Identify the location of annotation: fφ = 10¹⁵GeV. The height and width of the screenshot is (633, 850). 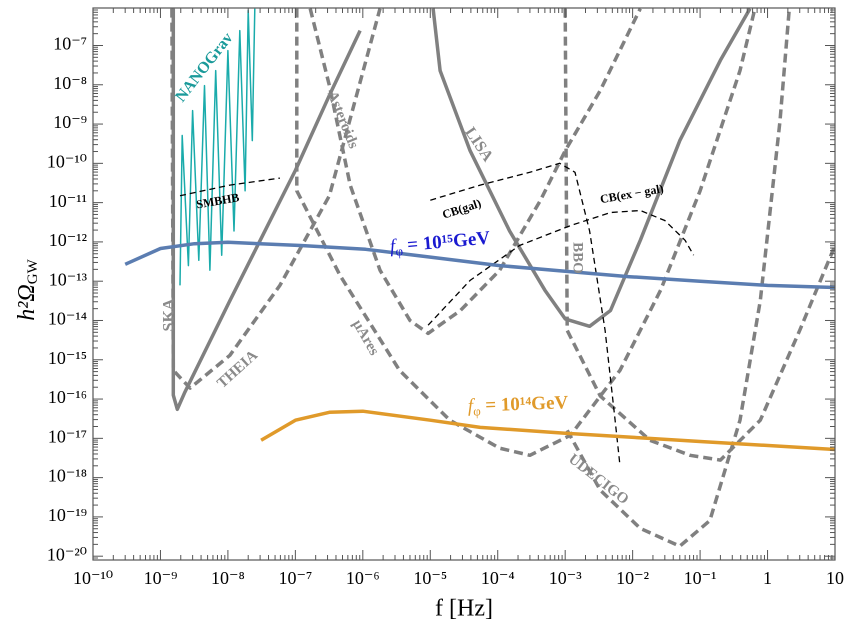
(440, 243).